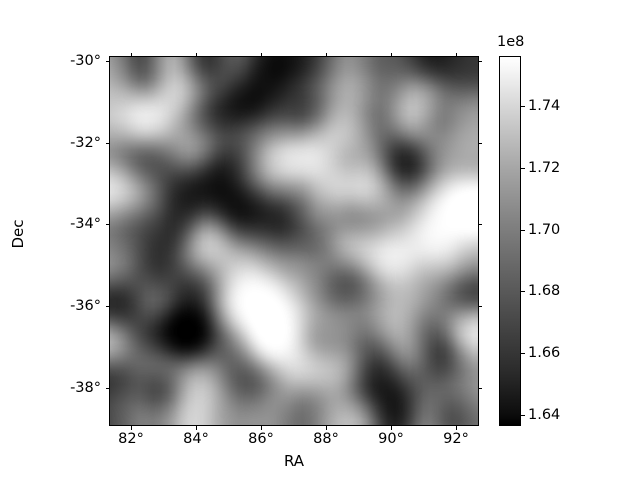 The image size is (640, 480). What do you see at coordinates (107, 388) in the screenshot?
I see `y-tick-m38` at bounding box center [107, 388].